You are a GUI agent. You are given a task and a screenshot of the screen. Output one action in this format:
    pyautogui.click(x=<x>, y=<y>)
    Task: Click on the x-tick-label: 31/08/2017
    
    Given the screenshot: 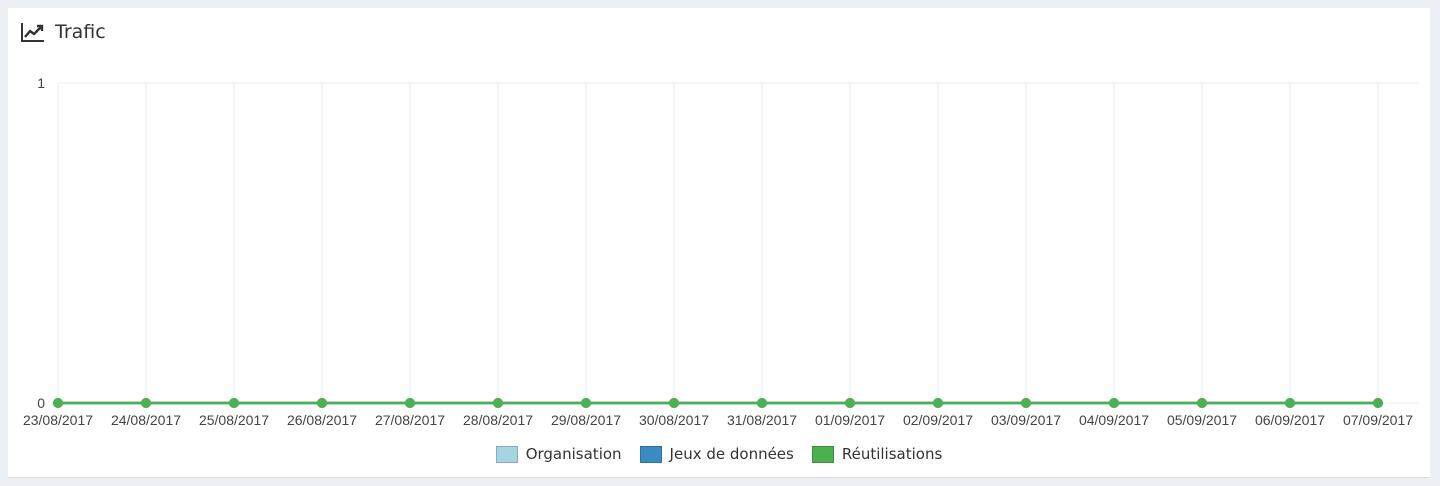 What is the action you would take?
    pyautogui.click(x=762, y=420)
    